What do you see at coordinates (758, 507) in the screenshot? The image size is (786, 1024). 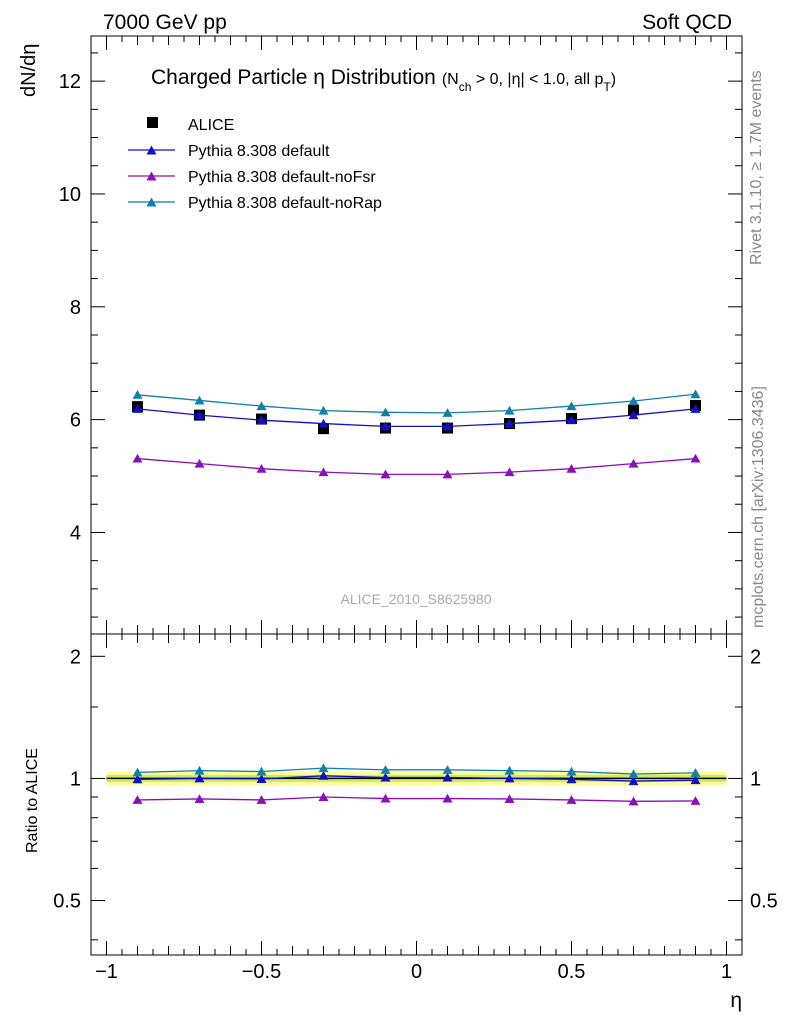 I see `mcplots-label: mcplots.cern.ch [arXiv:1306.3436]` at bounding box center [758, 507].